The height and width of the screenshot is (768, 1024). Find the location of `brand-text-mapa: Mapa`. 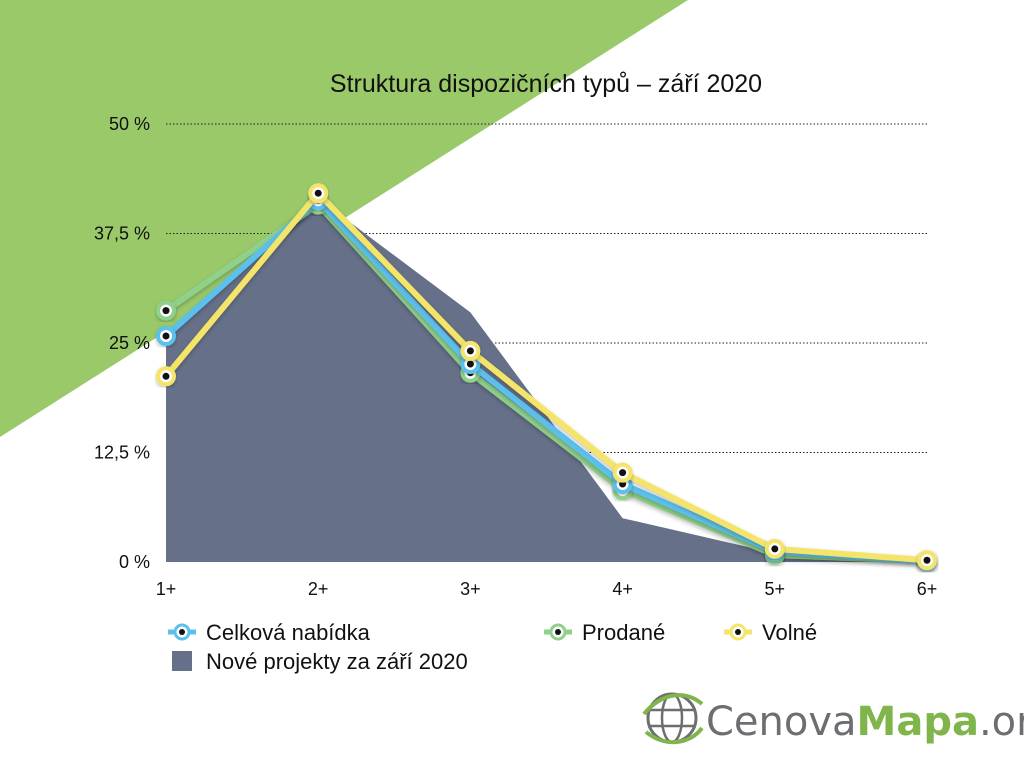

brand-text-mapa: Mapa is located at coordinates (918, 722).